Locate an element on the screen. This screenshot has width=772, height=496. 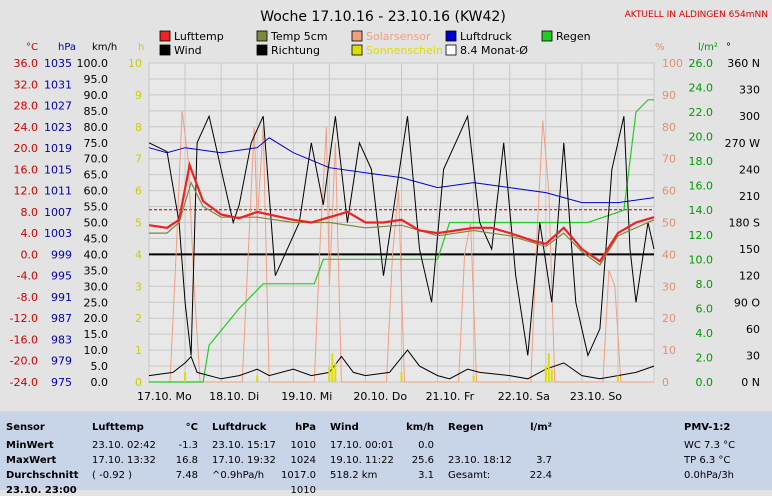
temp-tick-label: -12.0 is located at coordinates (24, 318).